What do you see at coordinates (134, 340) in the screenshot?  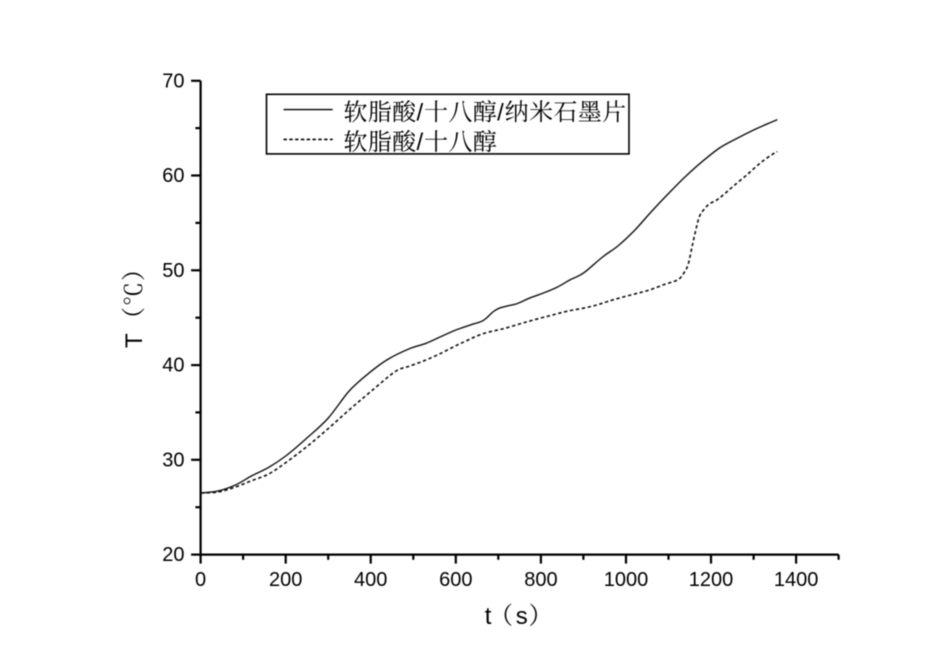 I see `svg-text: T` at bounding box center [134, 340].